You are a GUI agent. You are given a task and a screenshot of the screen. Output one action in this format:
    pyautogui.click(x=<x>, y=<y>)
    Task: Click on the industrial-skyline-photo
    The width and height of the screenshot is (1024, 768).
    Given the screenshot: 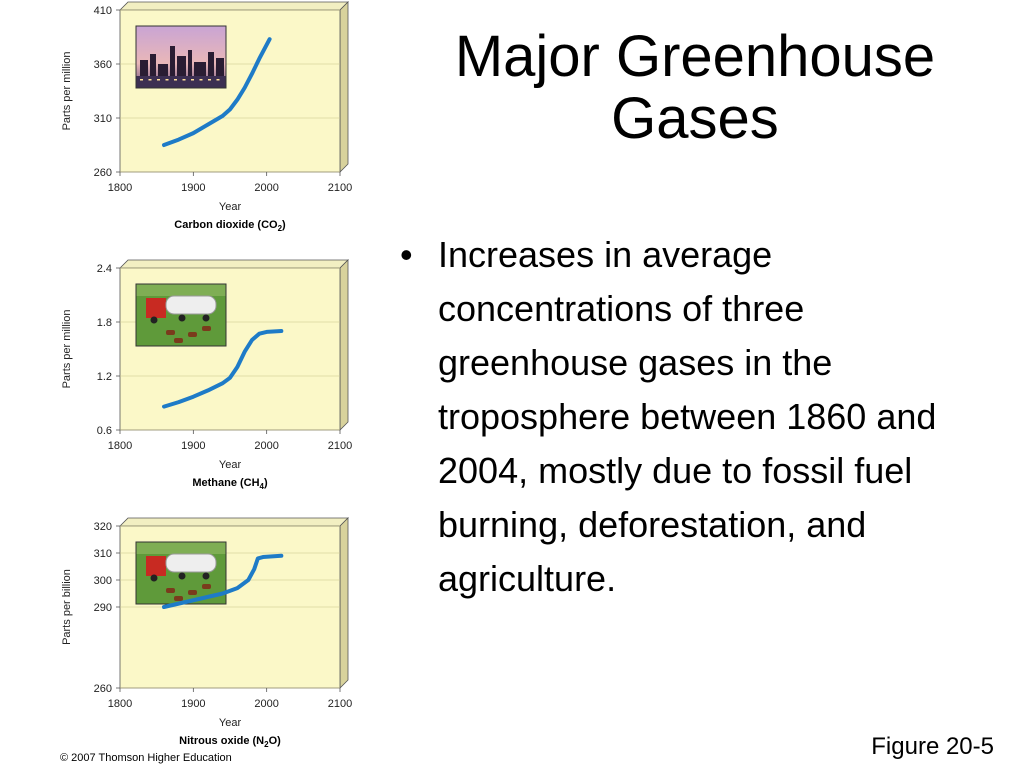 What is the action you would take?
    pyautogui.click(x=181, y=57)
    